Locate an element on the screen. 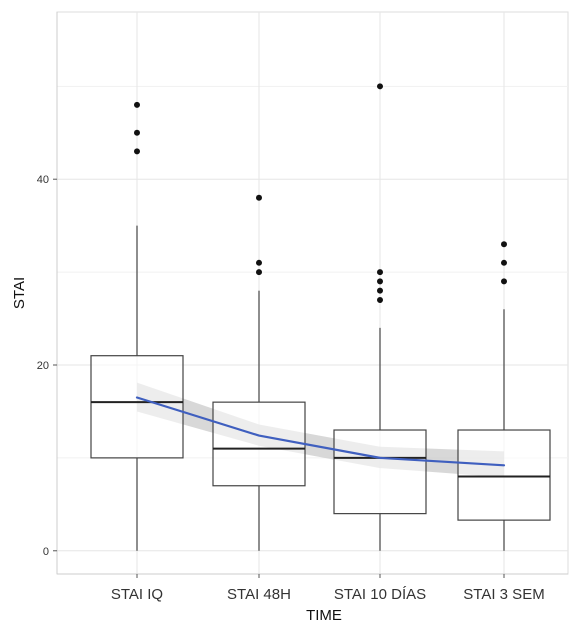 The image size is (572, 624). x-axis-title: TIME is located at coordinates (324, 615).